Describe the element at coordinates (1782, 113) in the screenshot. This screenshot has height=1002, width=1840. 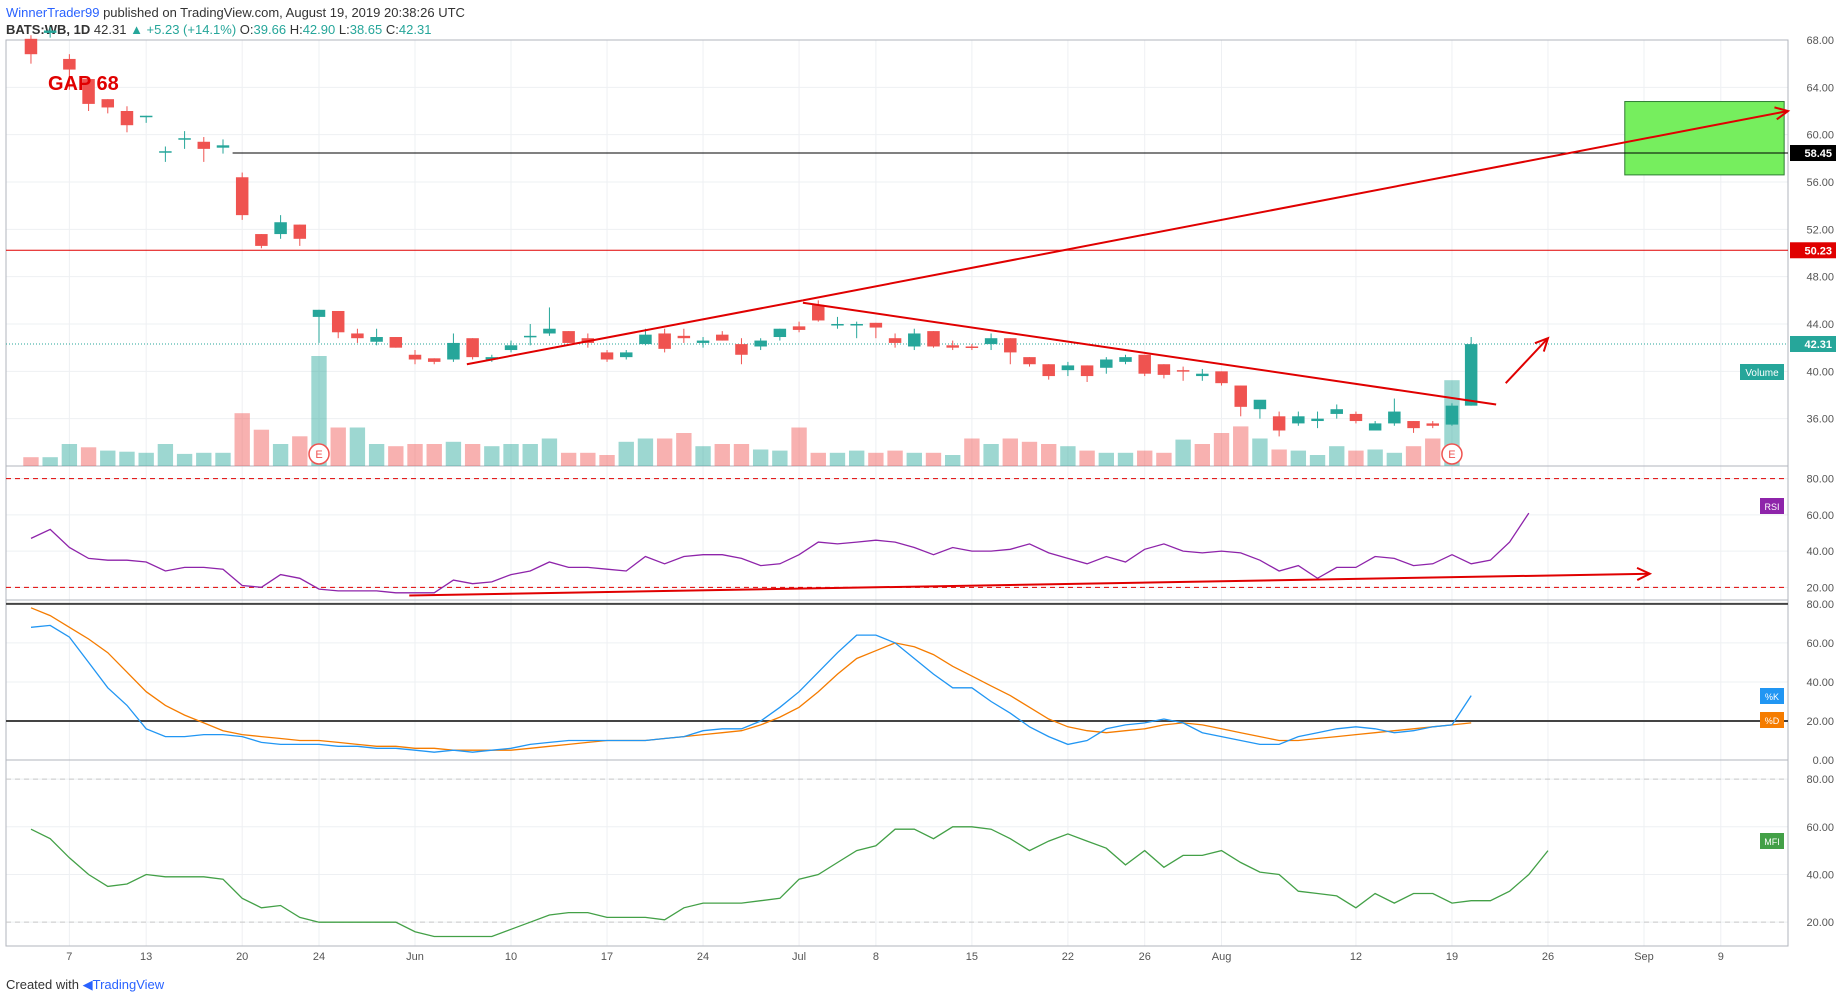
I see `arrow-head` at that location.